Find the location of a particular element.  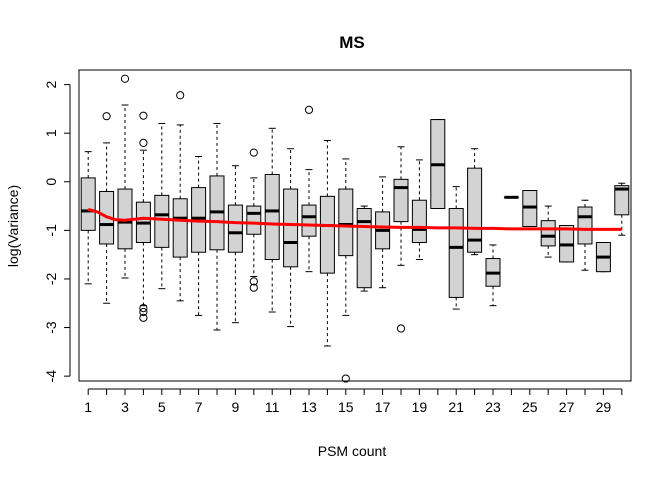

x-tick-label: 9 is located at coordinates (236, 407).